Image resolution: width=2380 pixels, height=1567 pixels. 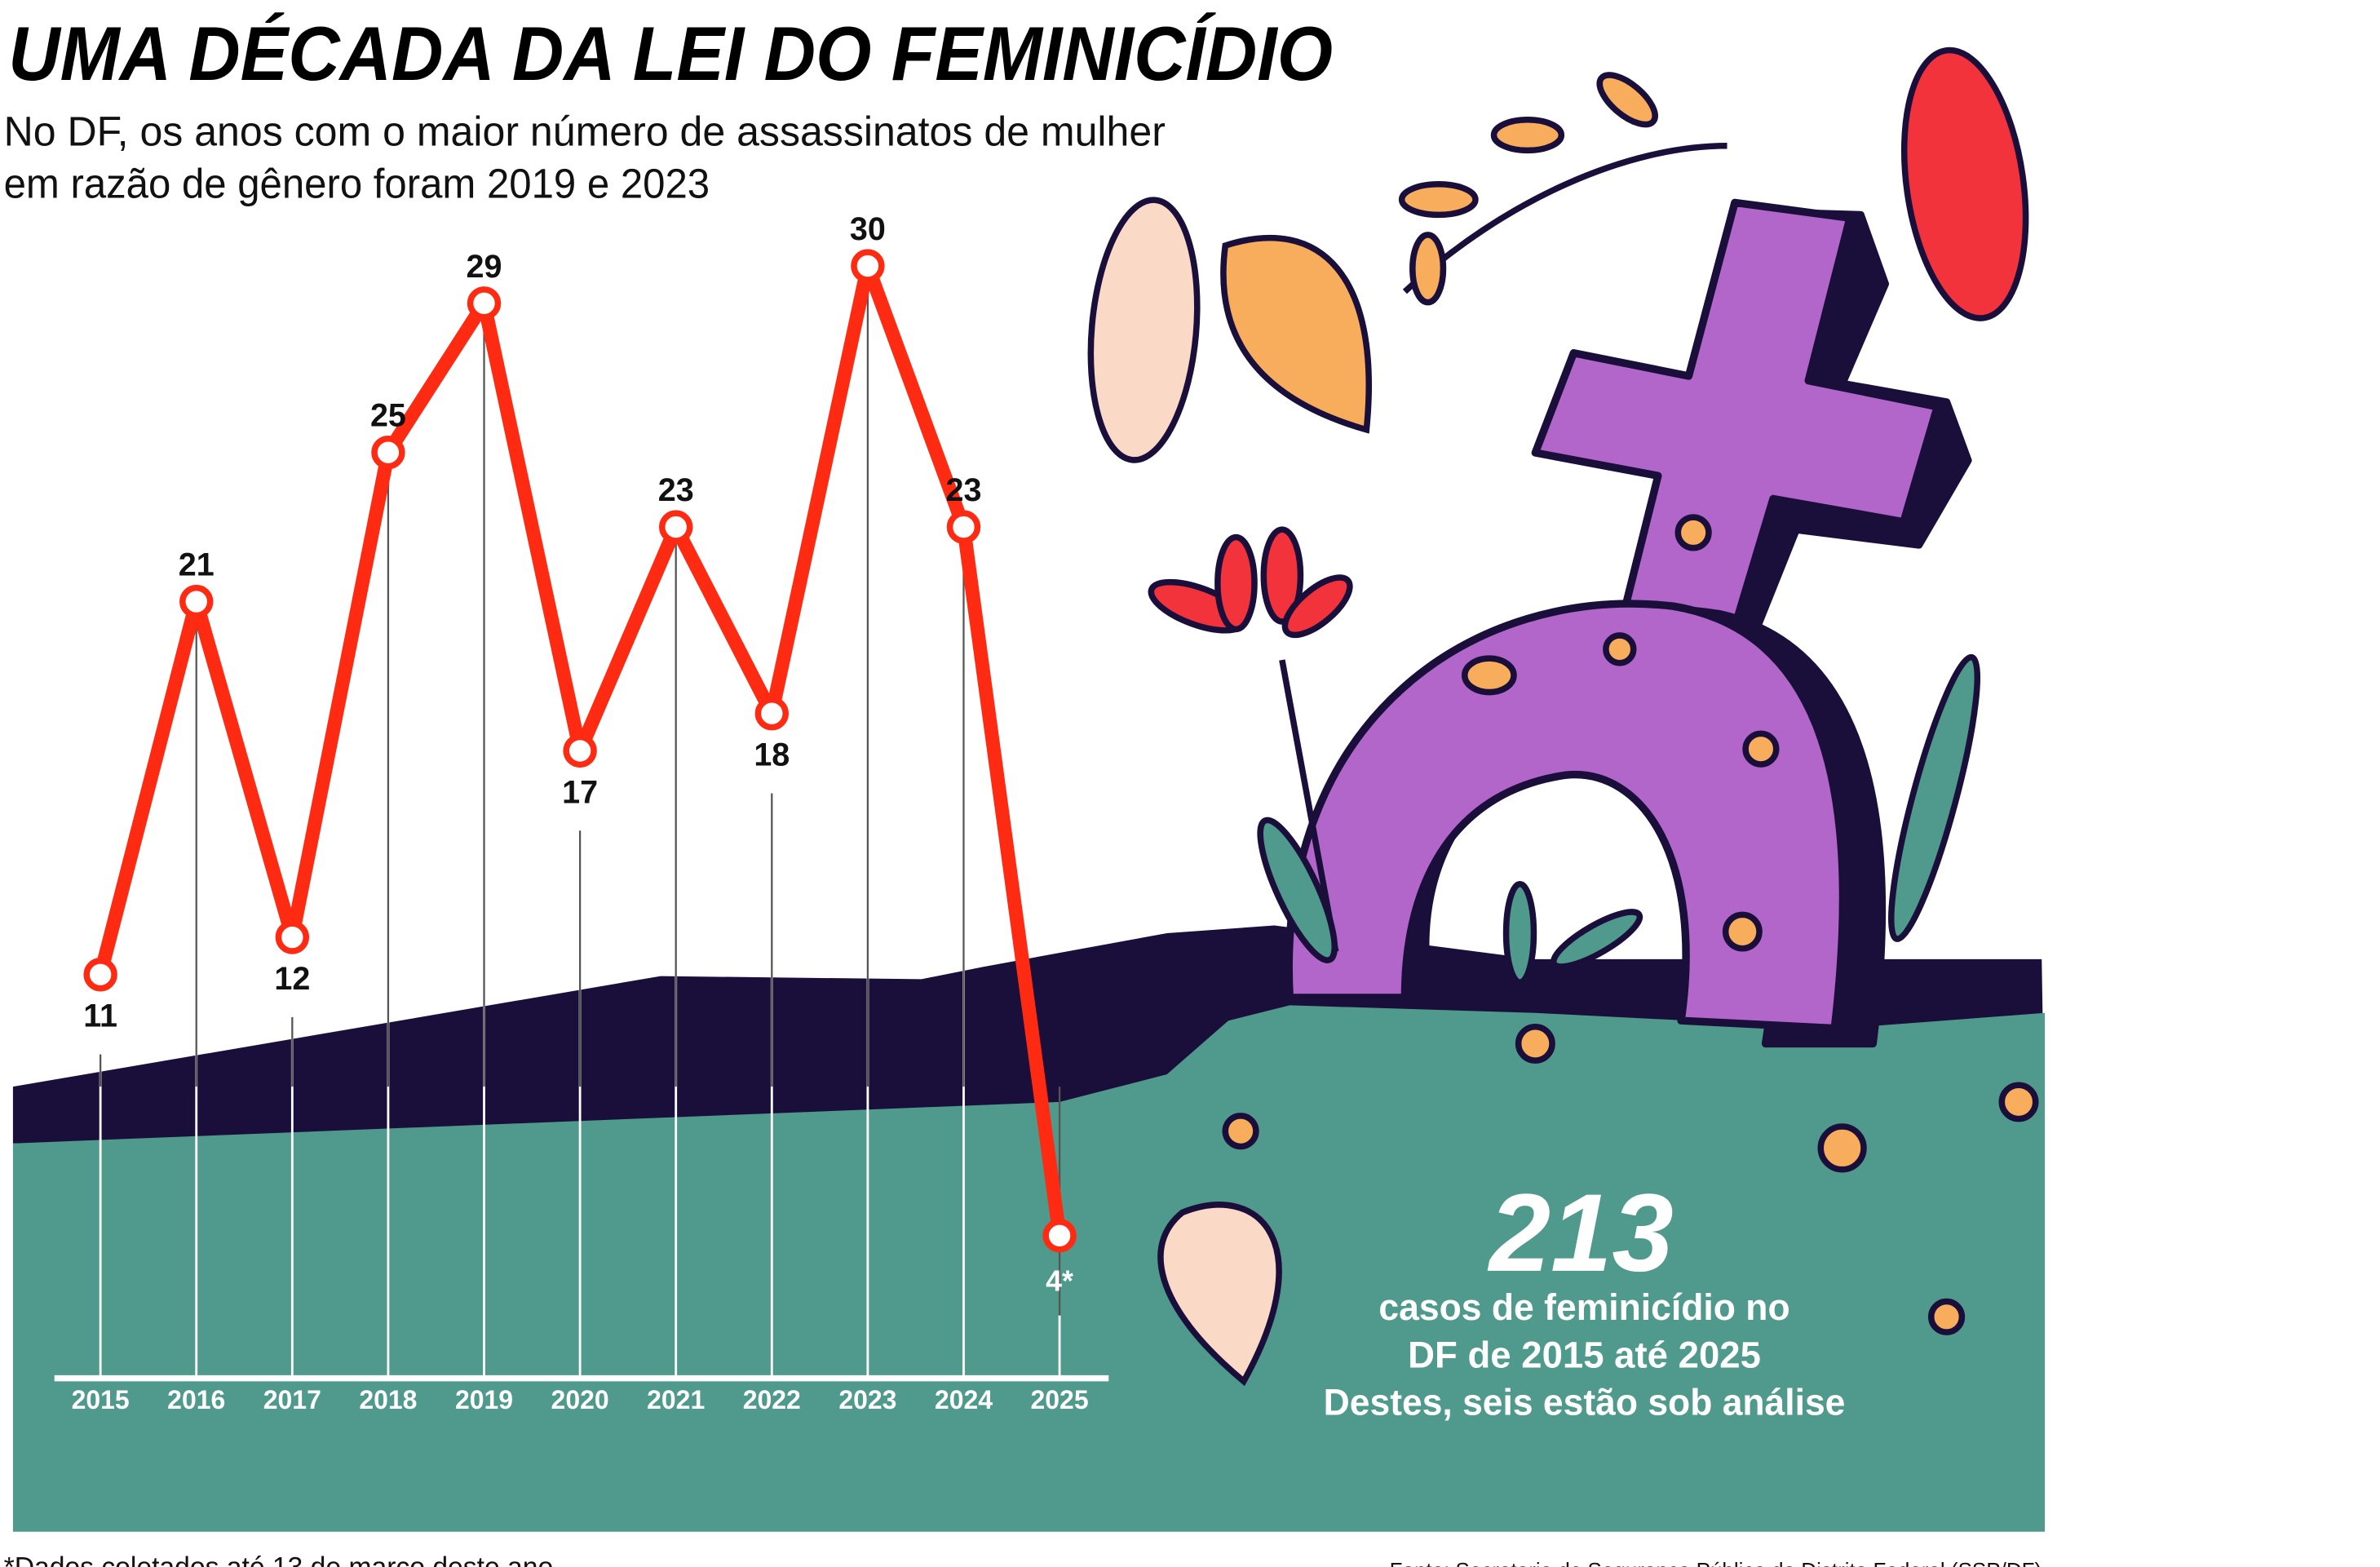 What do you see at coordinates (1060, 1236) in the screenshot?
I see `data-point-2025` at bounding box center [1060, 1236].